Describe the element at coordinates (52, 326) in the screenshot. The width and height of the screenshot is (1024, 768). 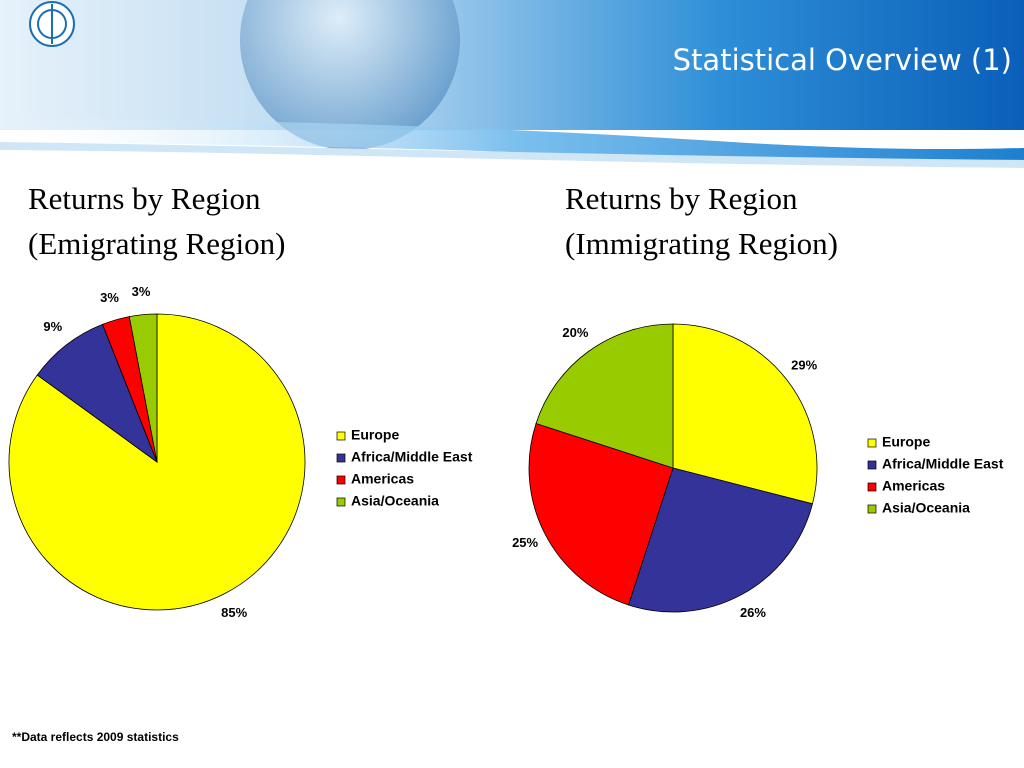
I see `data-label: 9%` at that location.